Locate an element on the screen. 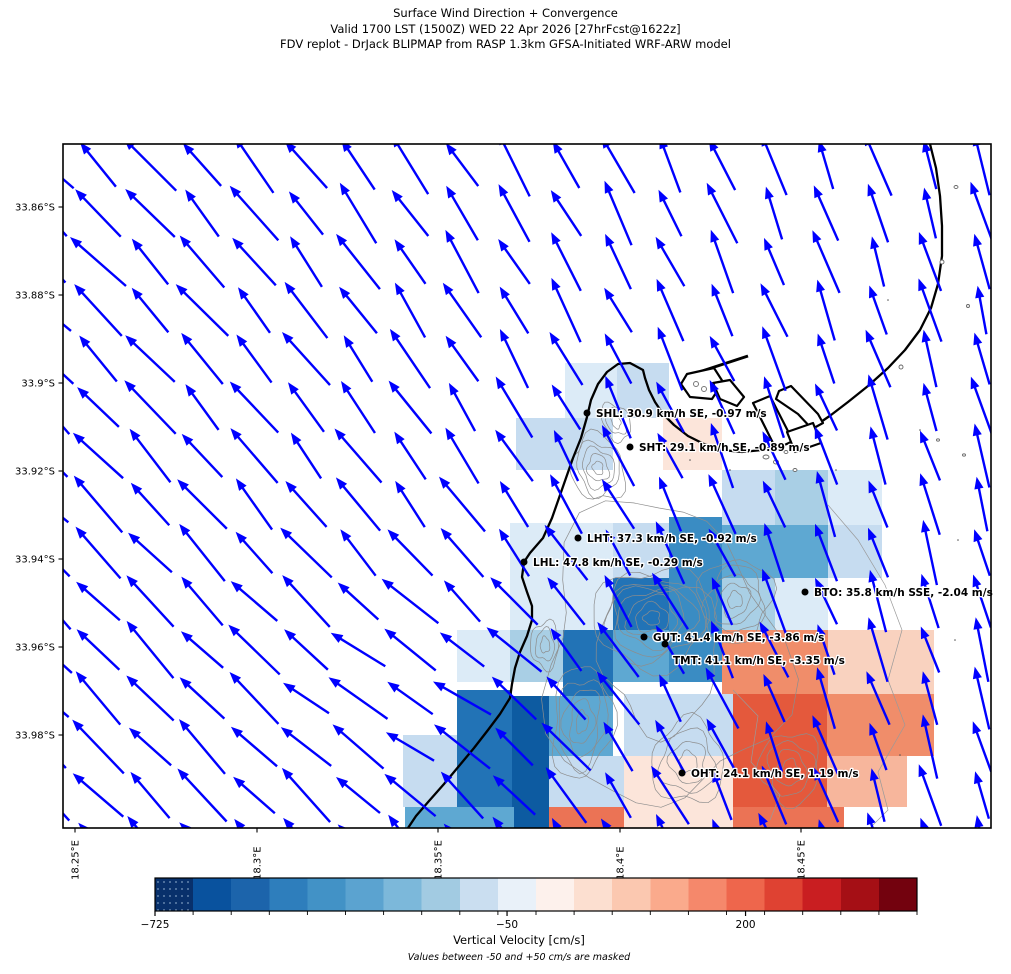 Image resolution: width=1011 pixels, height=974 pixels. colorbar-axis-label: Vertical Velocity [cm/s] is located at coordinates (519, 940).